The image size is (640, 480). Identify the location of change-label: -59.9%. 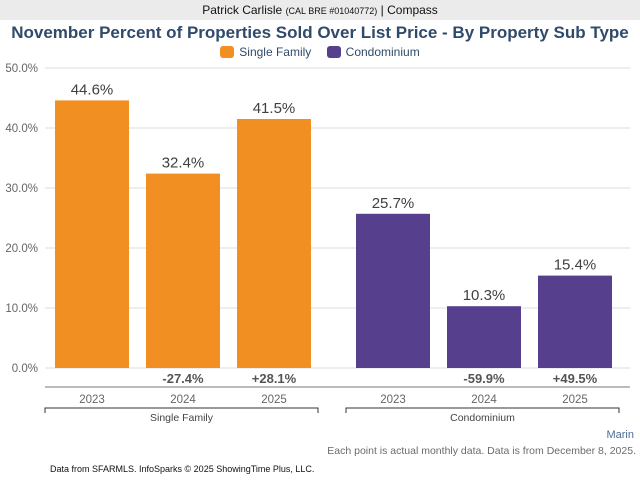
(484, 378).